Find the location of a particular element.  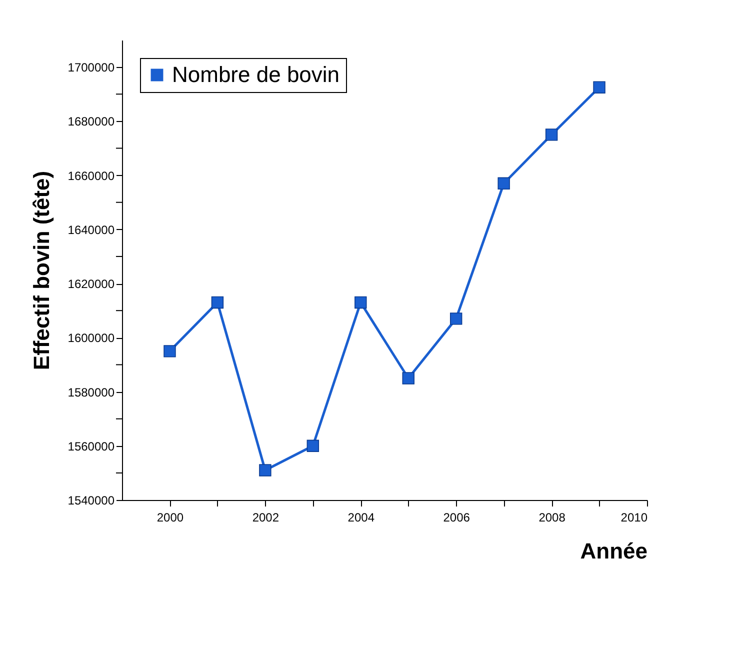

y-tick-label: 1560000 is located at coordinates (91, 446).